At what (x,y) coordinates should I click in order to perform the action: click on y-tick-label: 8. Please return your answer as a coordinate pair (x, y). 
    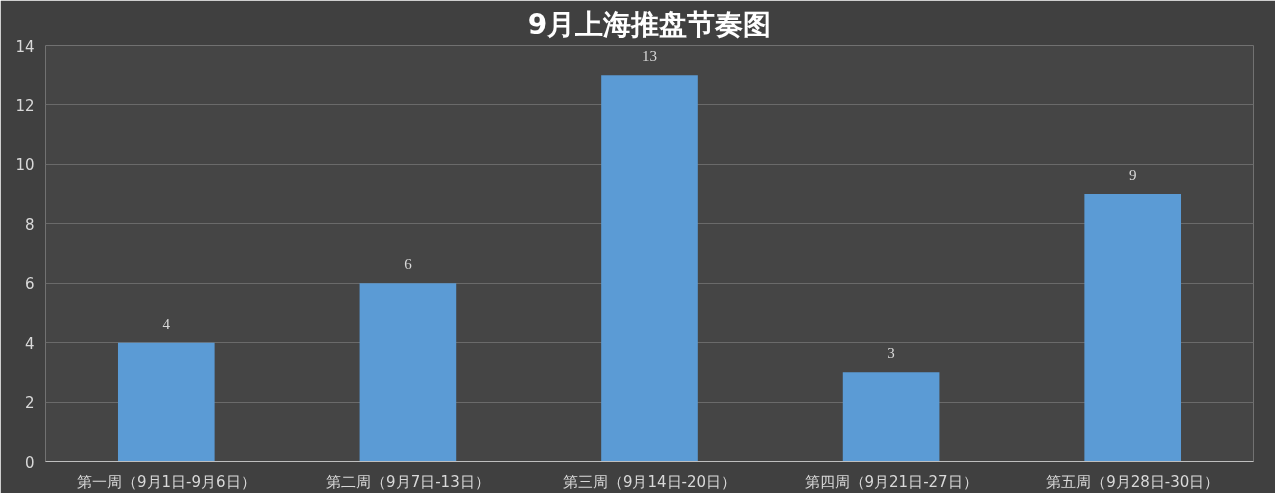
    Looking at the image, I should click on (29, 224).